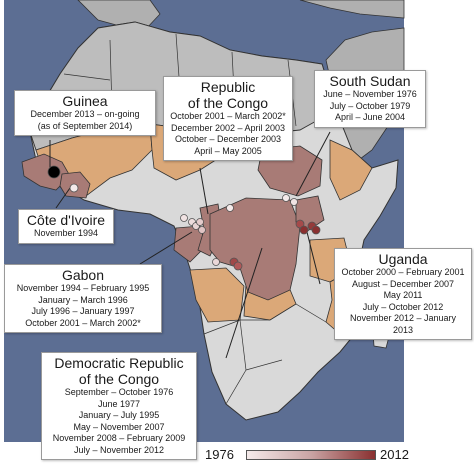 Image resolution: width=474 pixels, height=471 pixels. I want to click on callout-date: January – July 1995, so click(119, 415).